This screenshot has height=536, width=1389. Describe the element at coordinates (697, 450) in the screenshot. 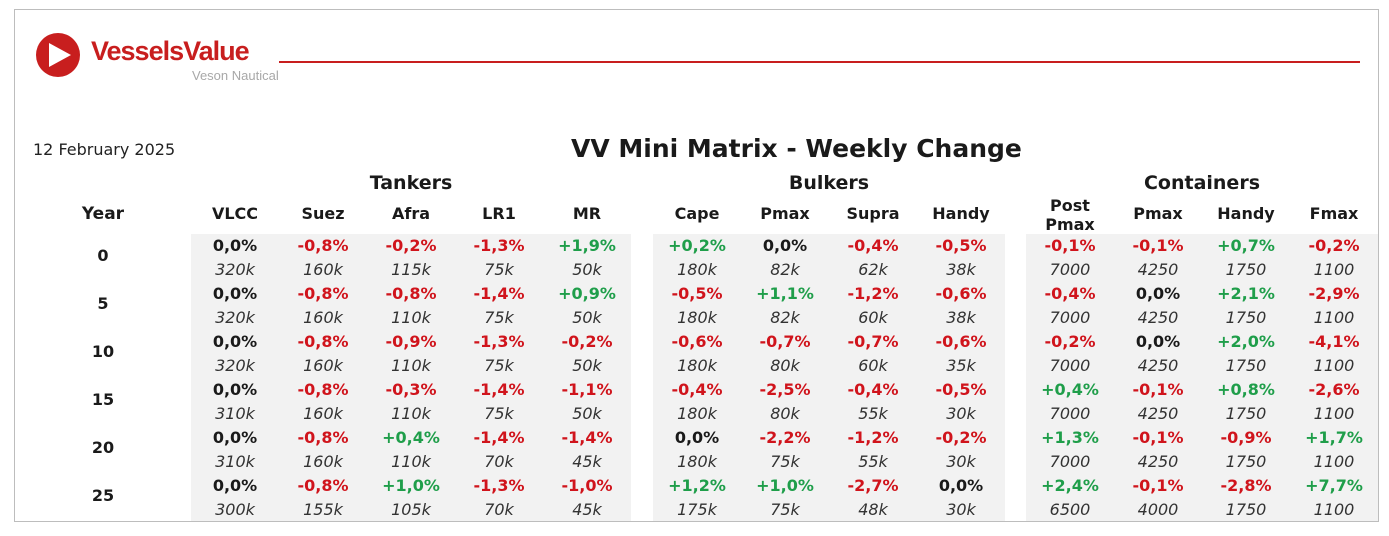

I see `matrix-cell: 0,0% 180k` at that location.